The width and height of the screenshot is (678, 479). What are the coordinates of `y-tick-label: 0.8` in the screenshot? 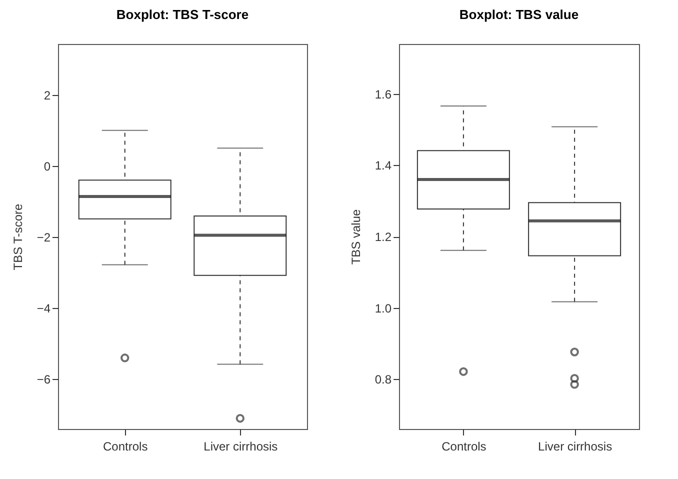 It's located at (383, 379).